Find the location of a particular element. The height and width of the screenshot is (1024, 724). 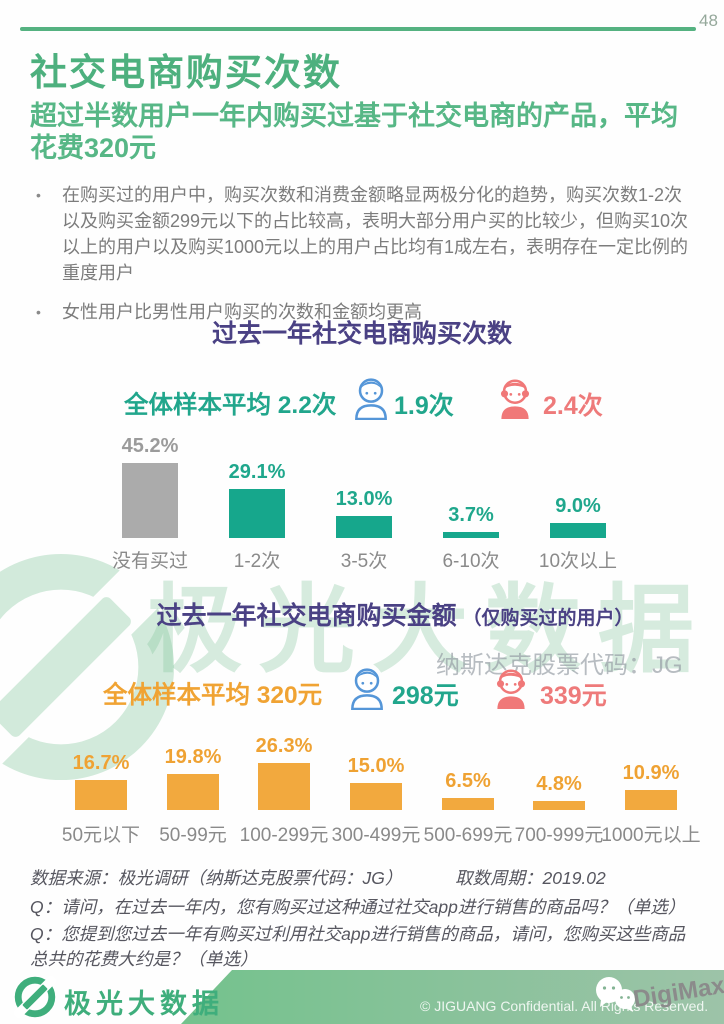

bar-value-label: 6.5% is located at coordinates (468, 781).